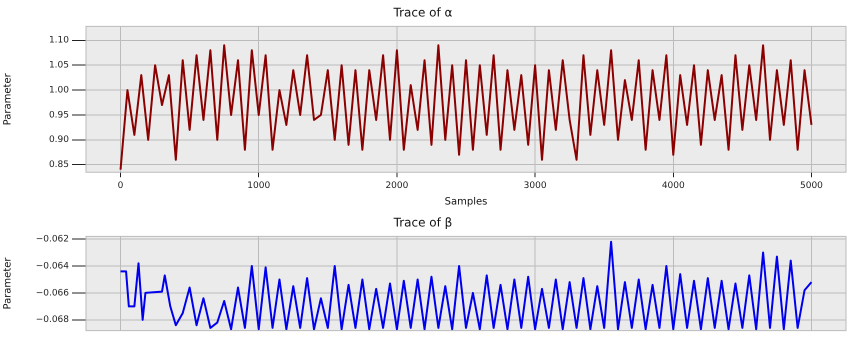 This screenshot has height=339, width=856. Describe the element at coordinates (53, 266) in the screenshot. I see `y-tick-label: −0.064` at that location.